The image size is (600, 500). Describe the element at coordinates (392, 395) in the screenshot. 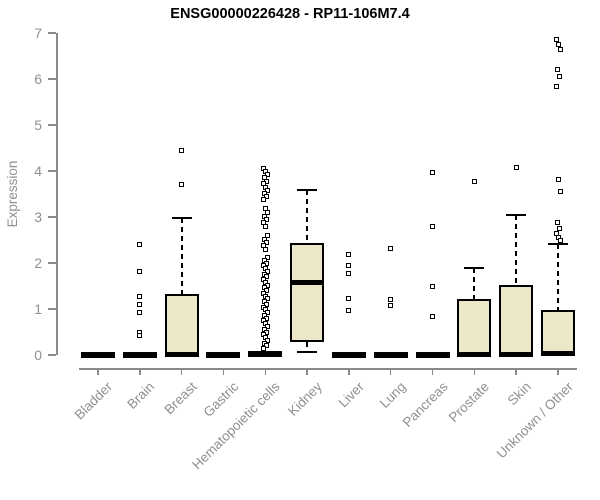

I see `x-tick-label: Lung` at that location.